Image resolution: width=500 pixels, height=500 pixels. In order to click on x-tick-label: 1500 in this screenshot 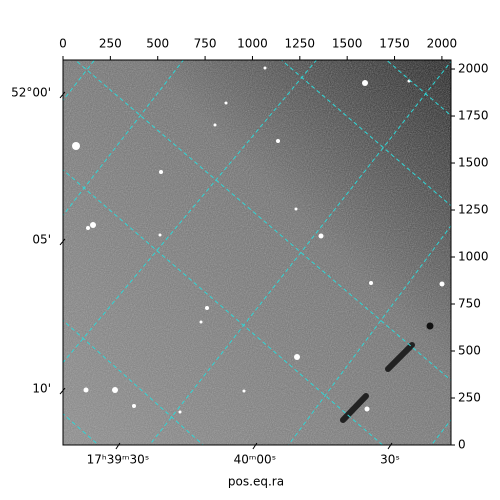, I will do `click(347, 44)`.